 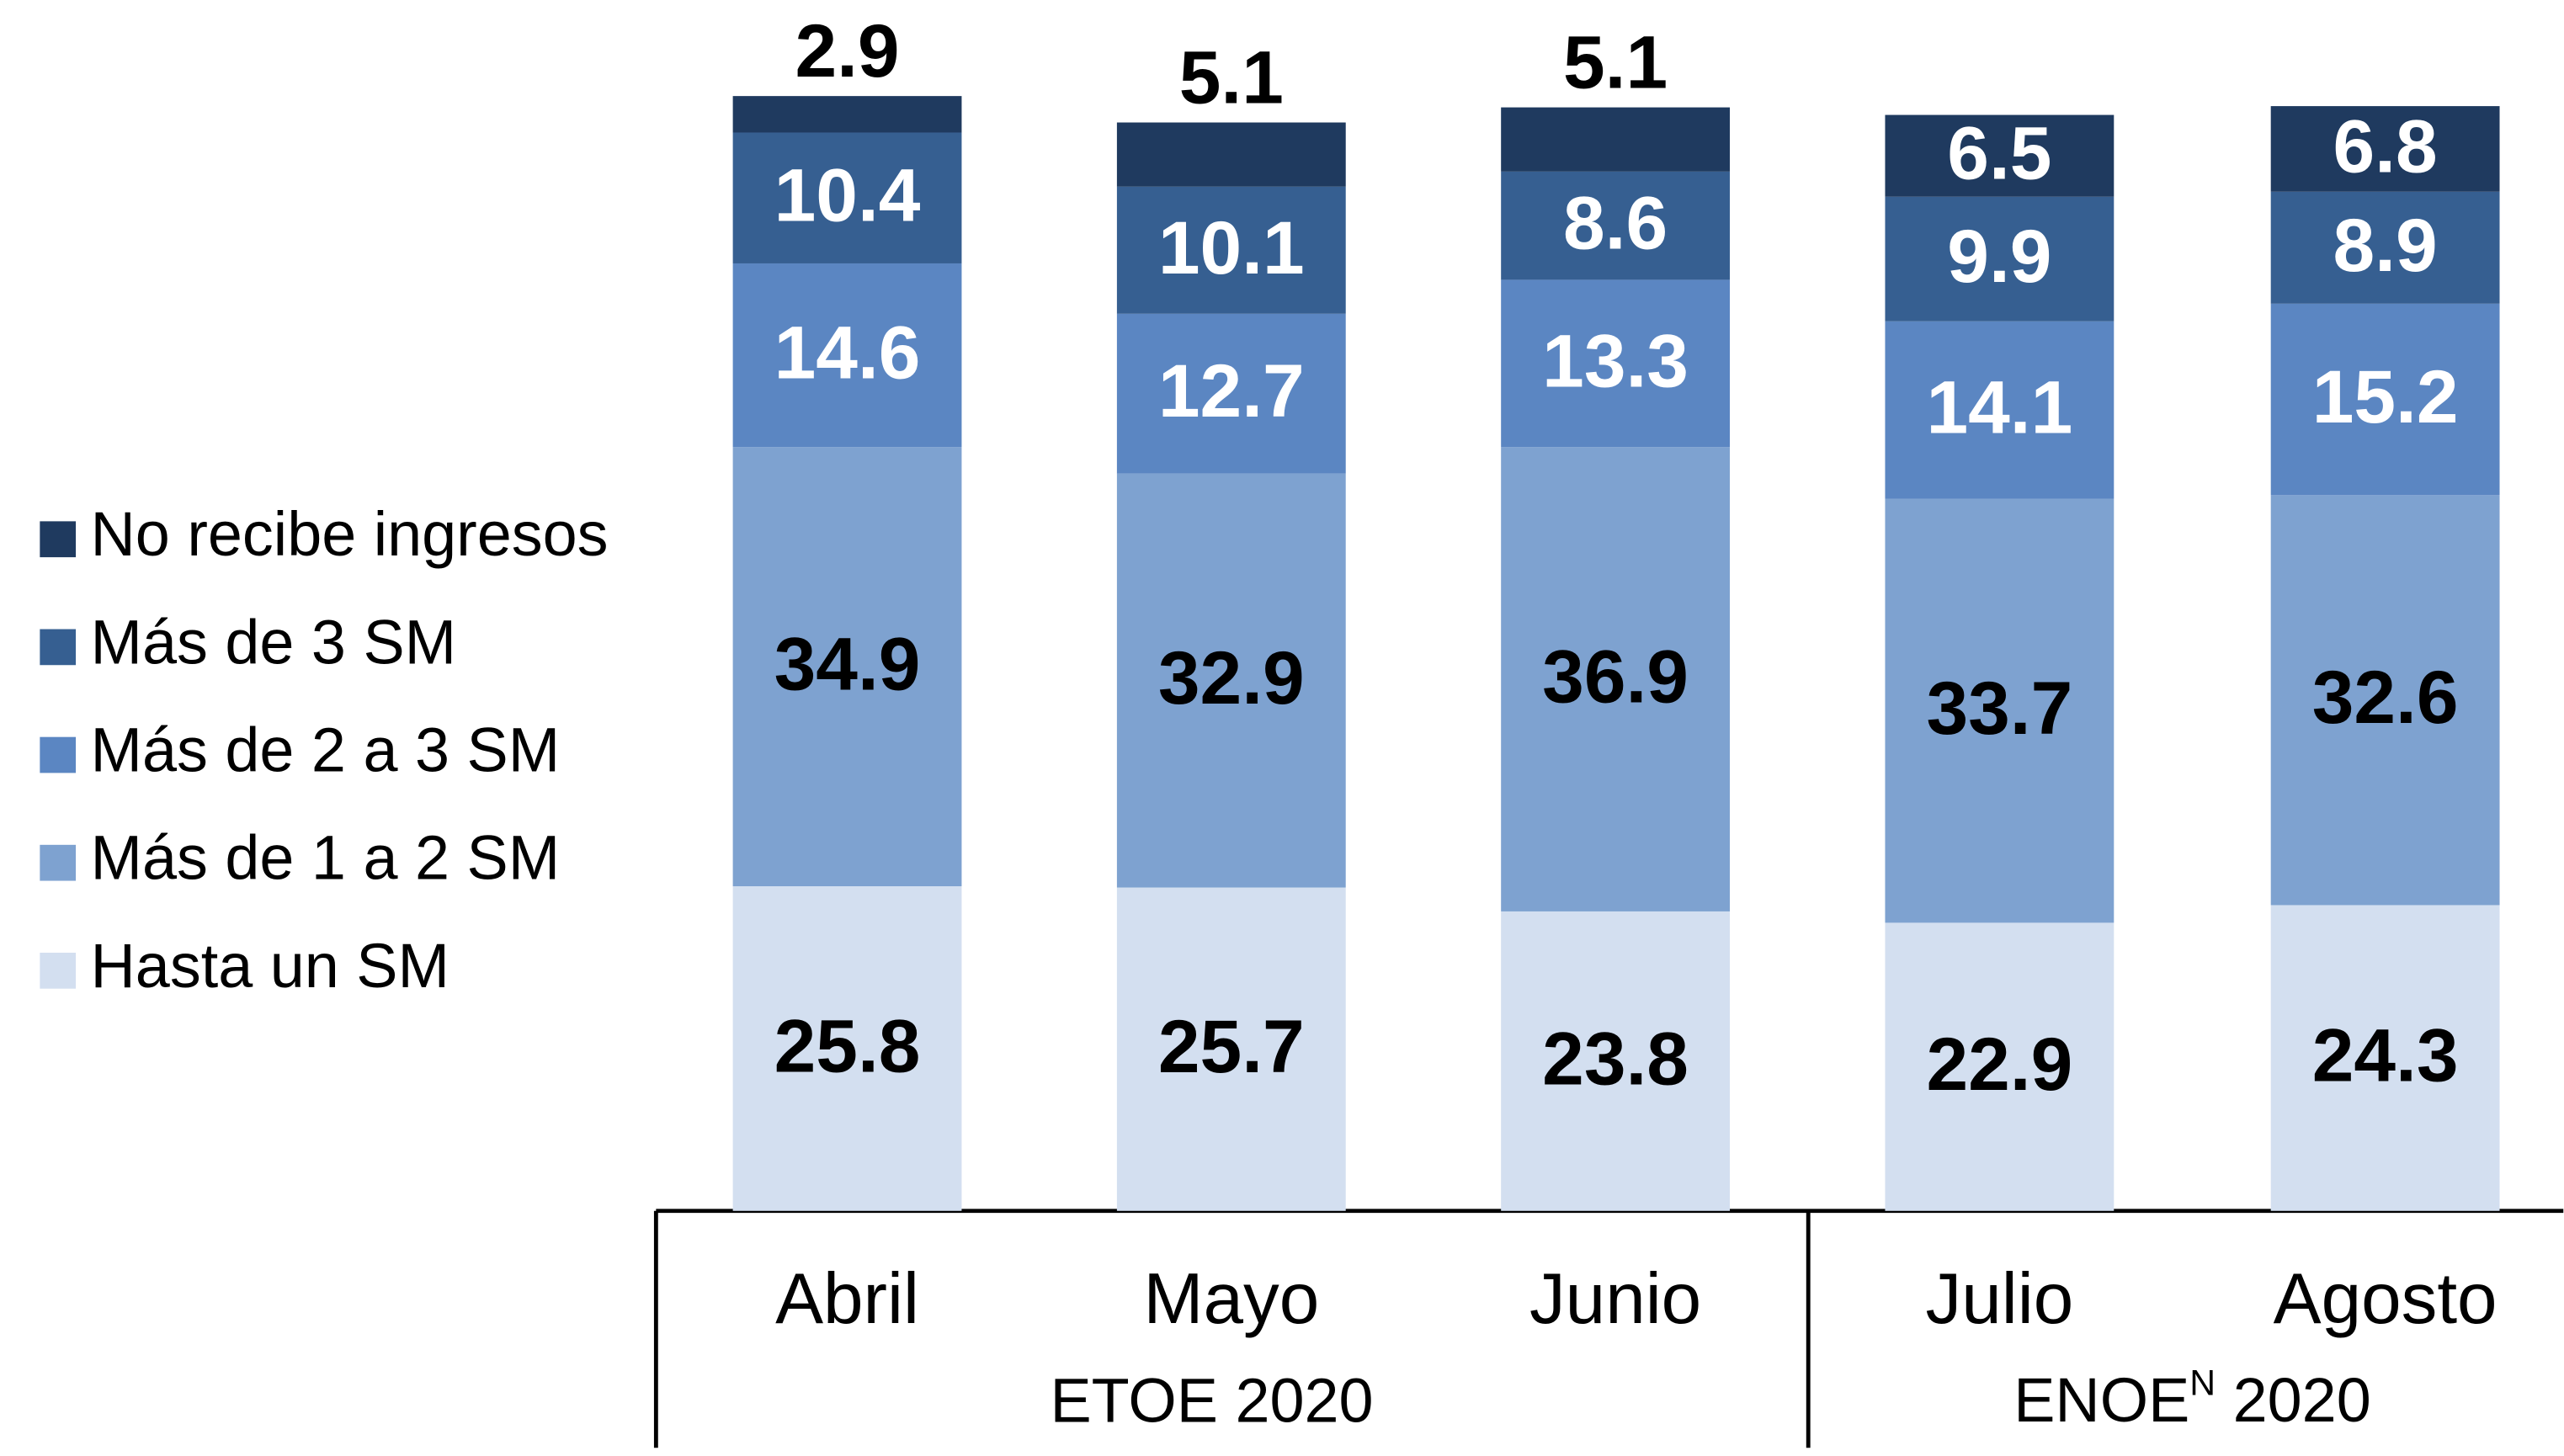 What do you see at coordinates (2000, 1299) in the screenshot?
I see `x-tick-label: Julio` at bounding box center [2000, 1299].